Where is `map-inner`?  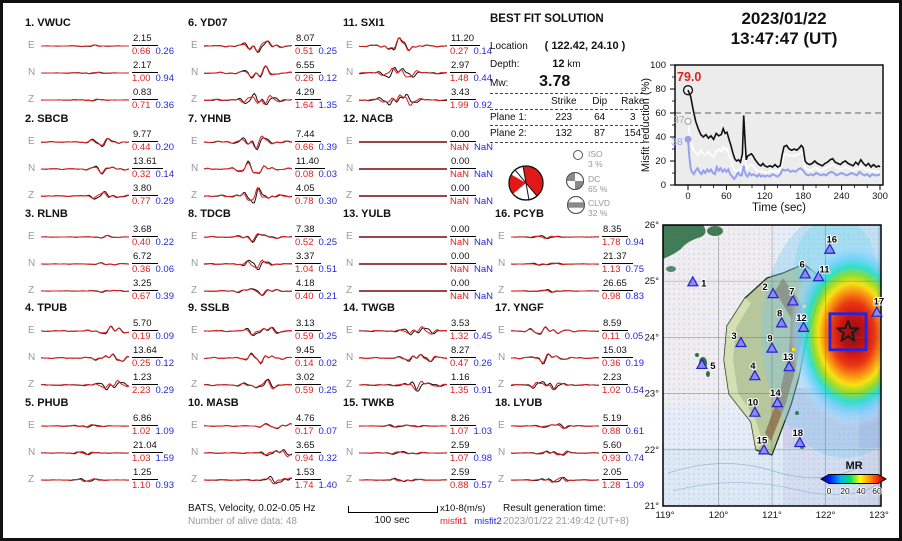 map-inner is located at coordinates (772, 365).